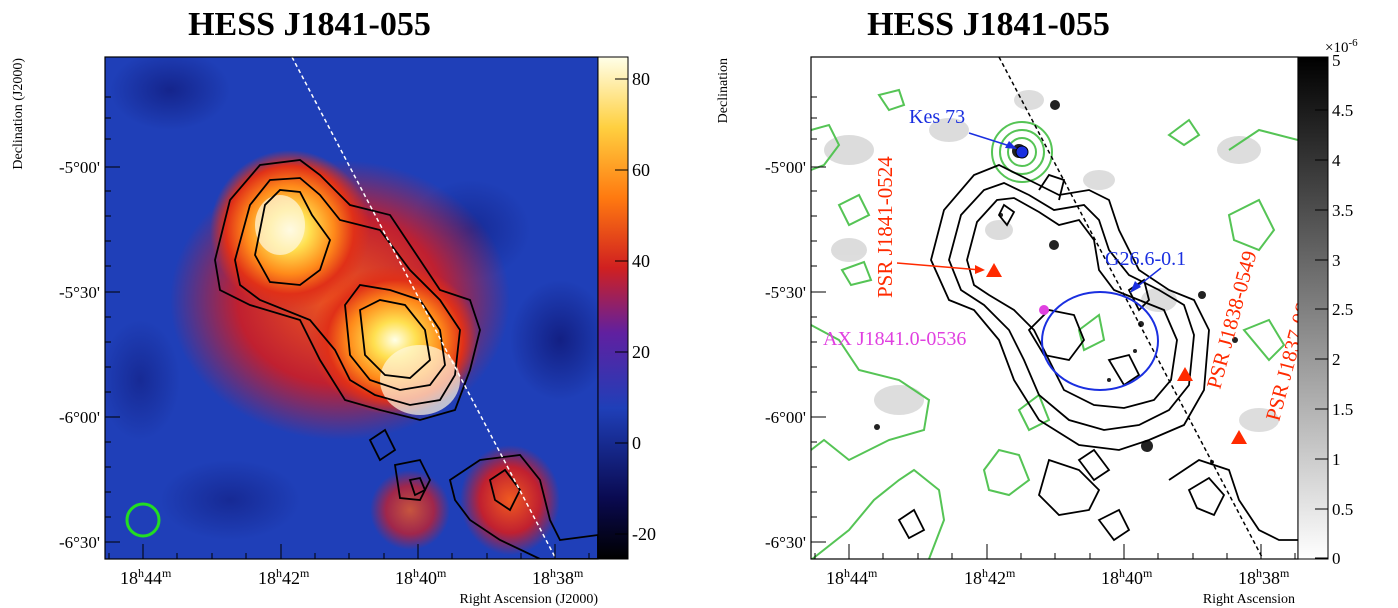 The width and height of the screenshot is (1398, 608). What do you see at coordinates (1336, 459) in the screenshot?
I see `right-cbar-label-8: 1` at bounding box center [1336, 459].